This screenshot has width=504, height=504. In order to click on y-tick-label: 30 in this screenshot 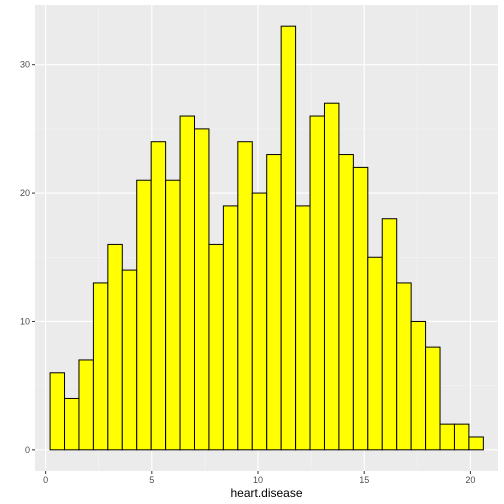, I will do `click(25, 65)`.